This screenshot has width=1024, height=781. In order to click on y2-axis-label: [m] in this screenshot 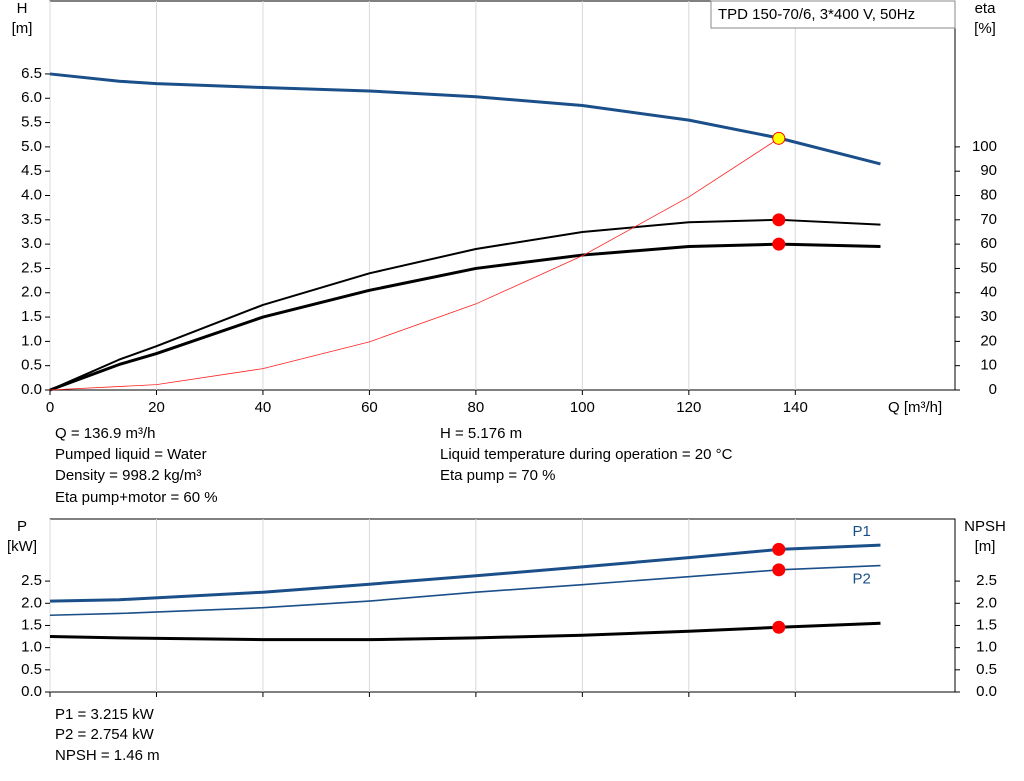, I will do `click(985, 546)`.